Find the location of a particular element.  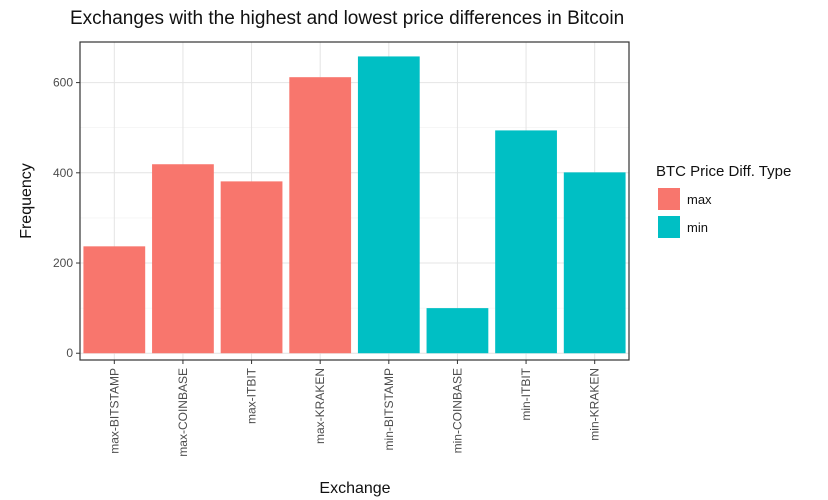

x-tick-label: min-ITBIT is located at coordinates (526, 393).